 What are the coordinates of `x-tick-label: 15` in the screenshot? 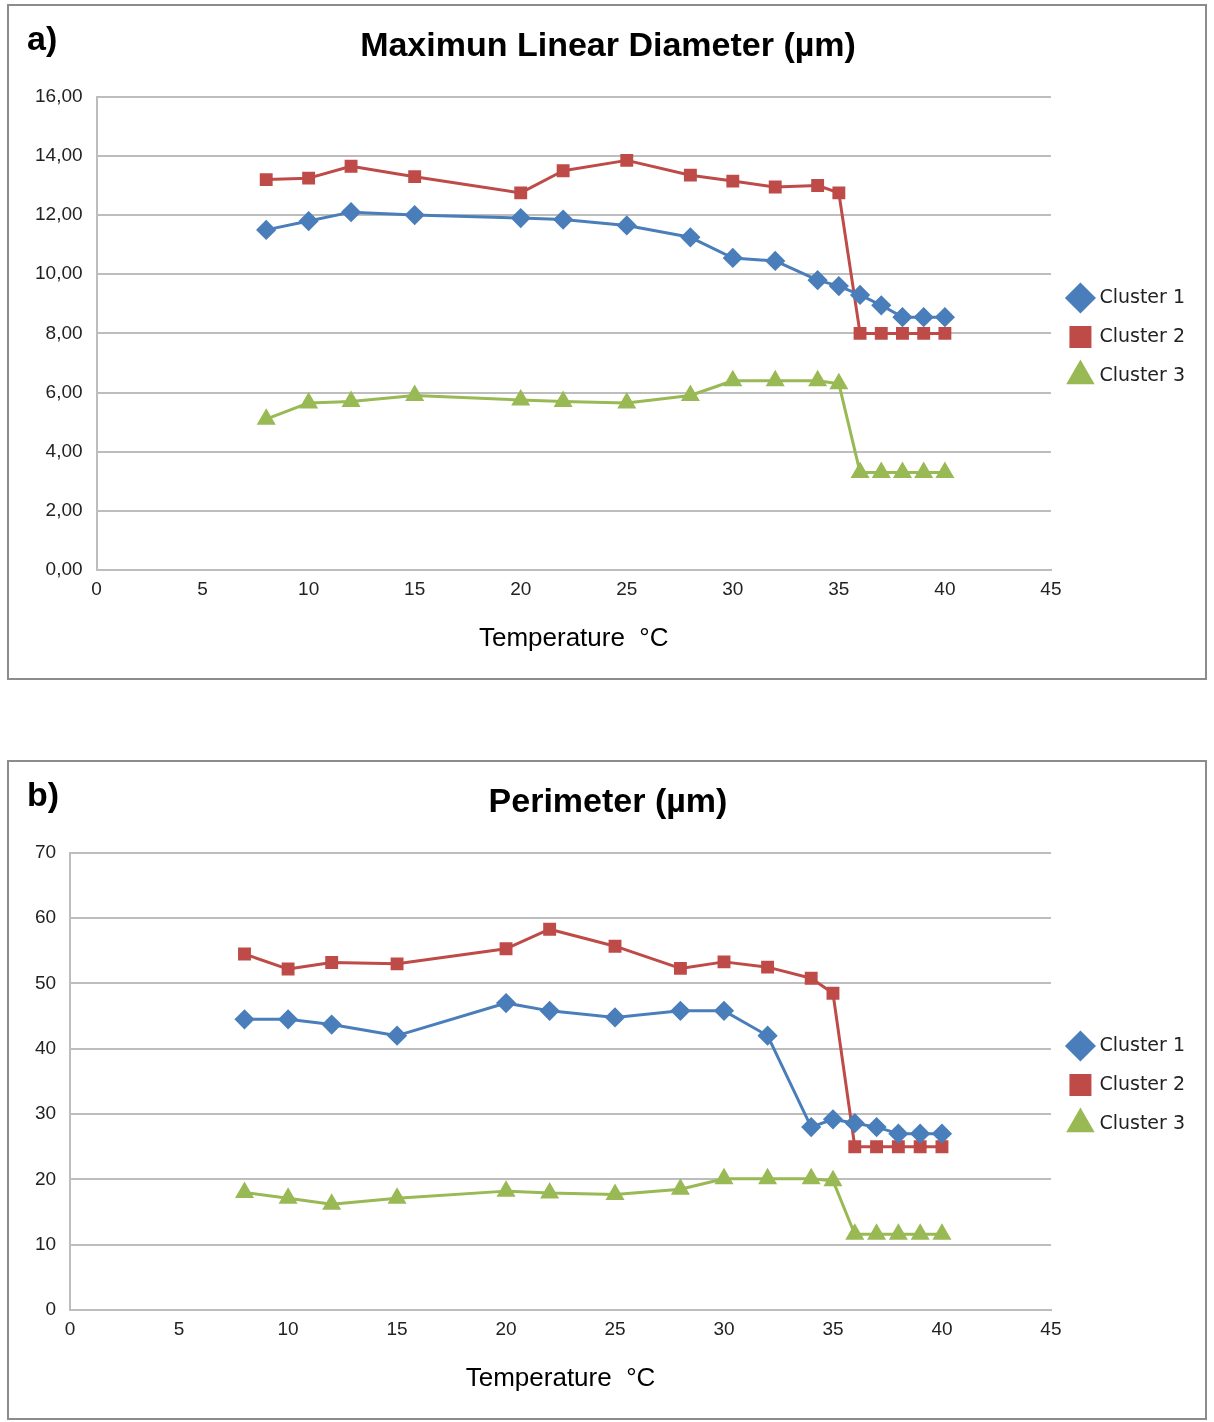 It's located at (415, 588).